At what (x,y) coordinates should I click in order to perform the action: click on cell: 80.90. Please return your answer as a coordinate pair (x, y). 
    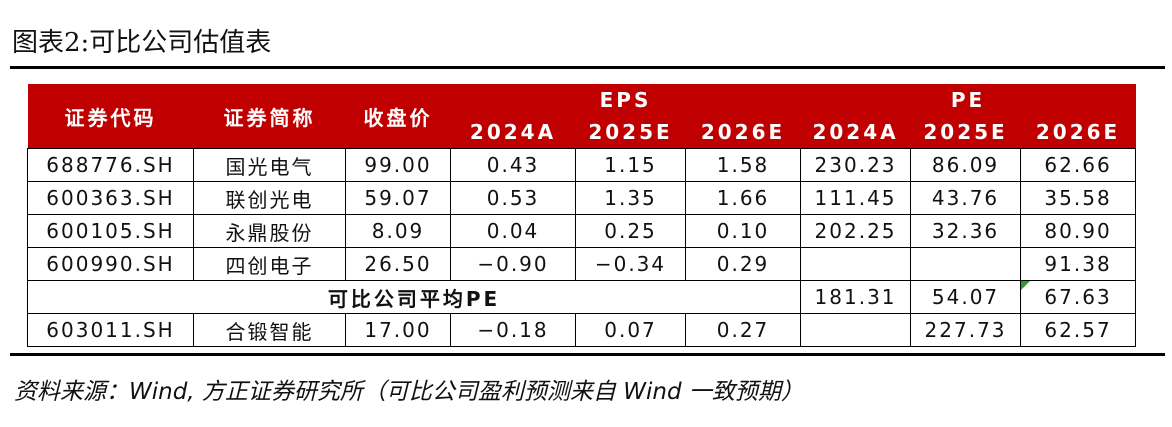
    Looking at the image, I should click on (1078, 231).